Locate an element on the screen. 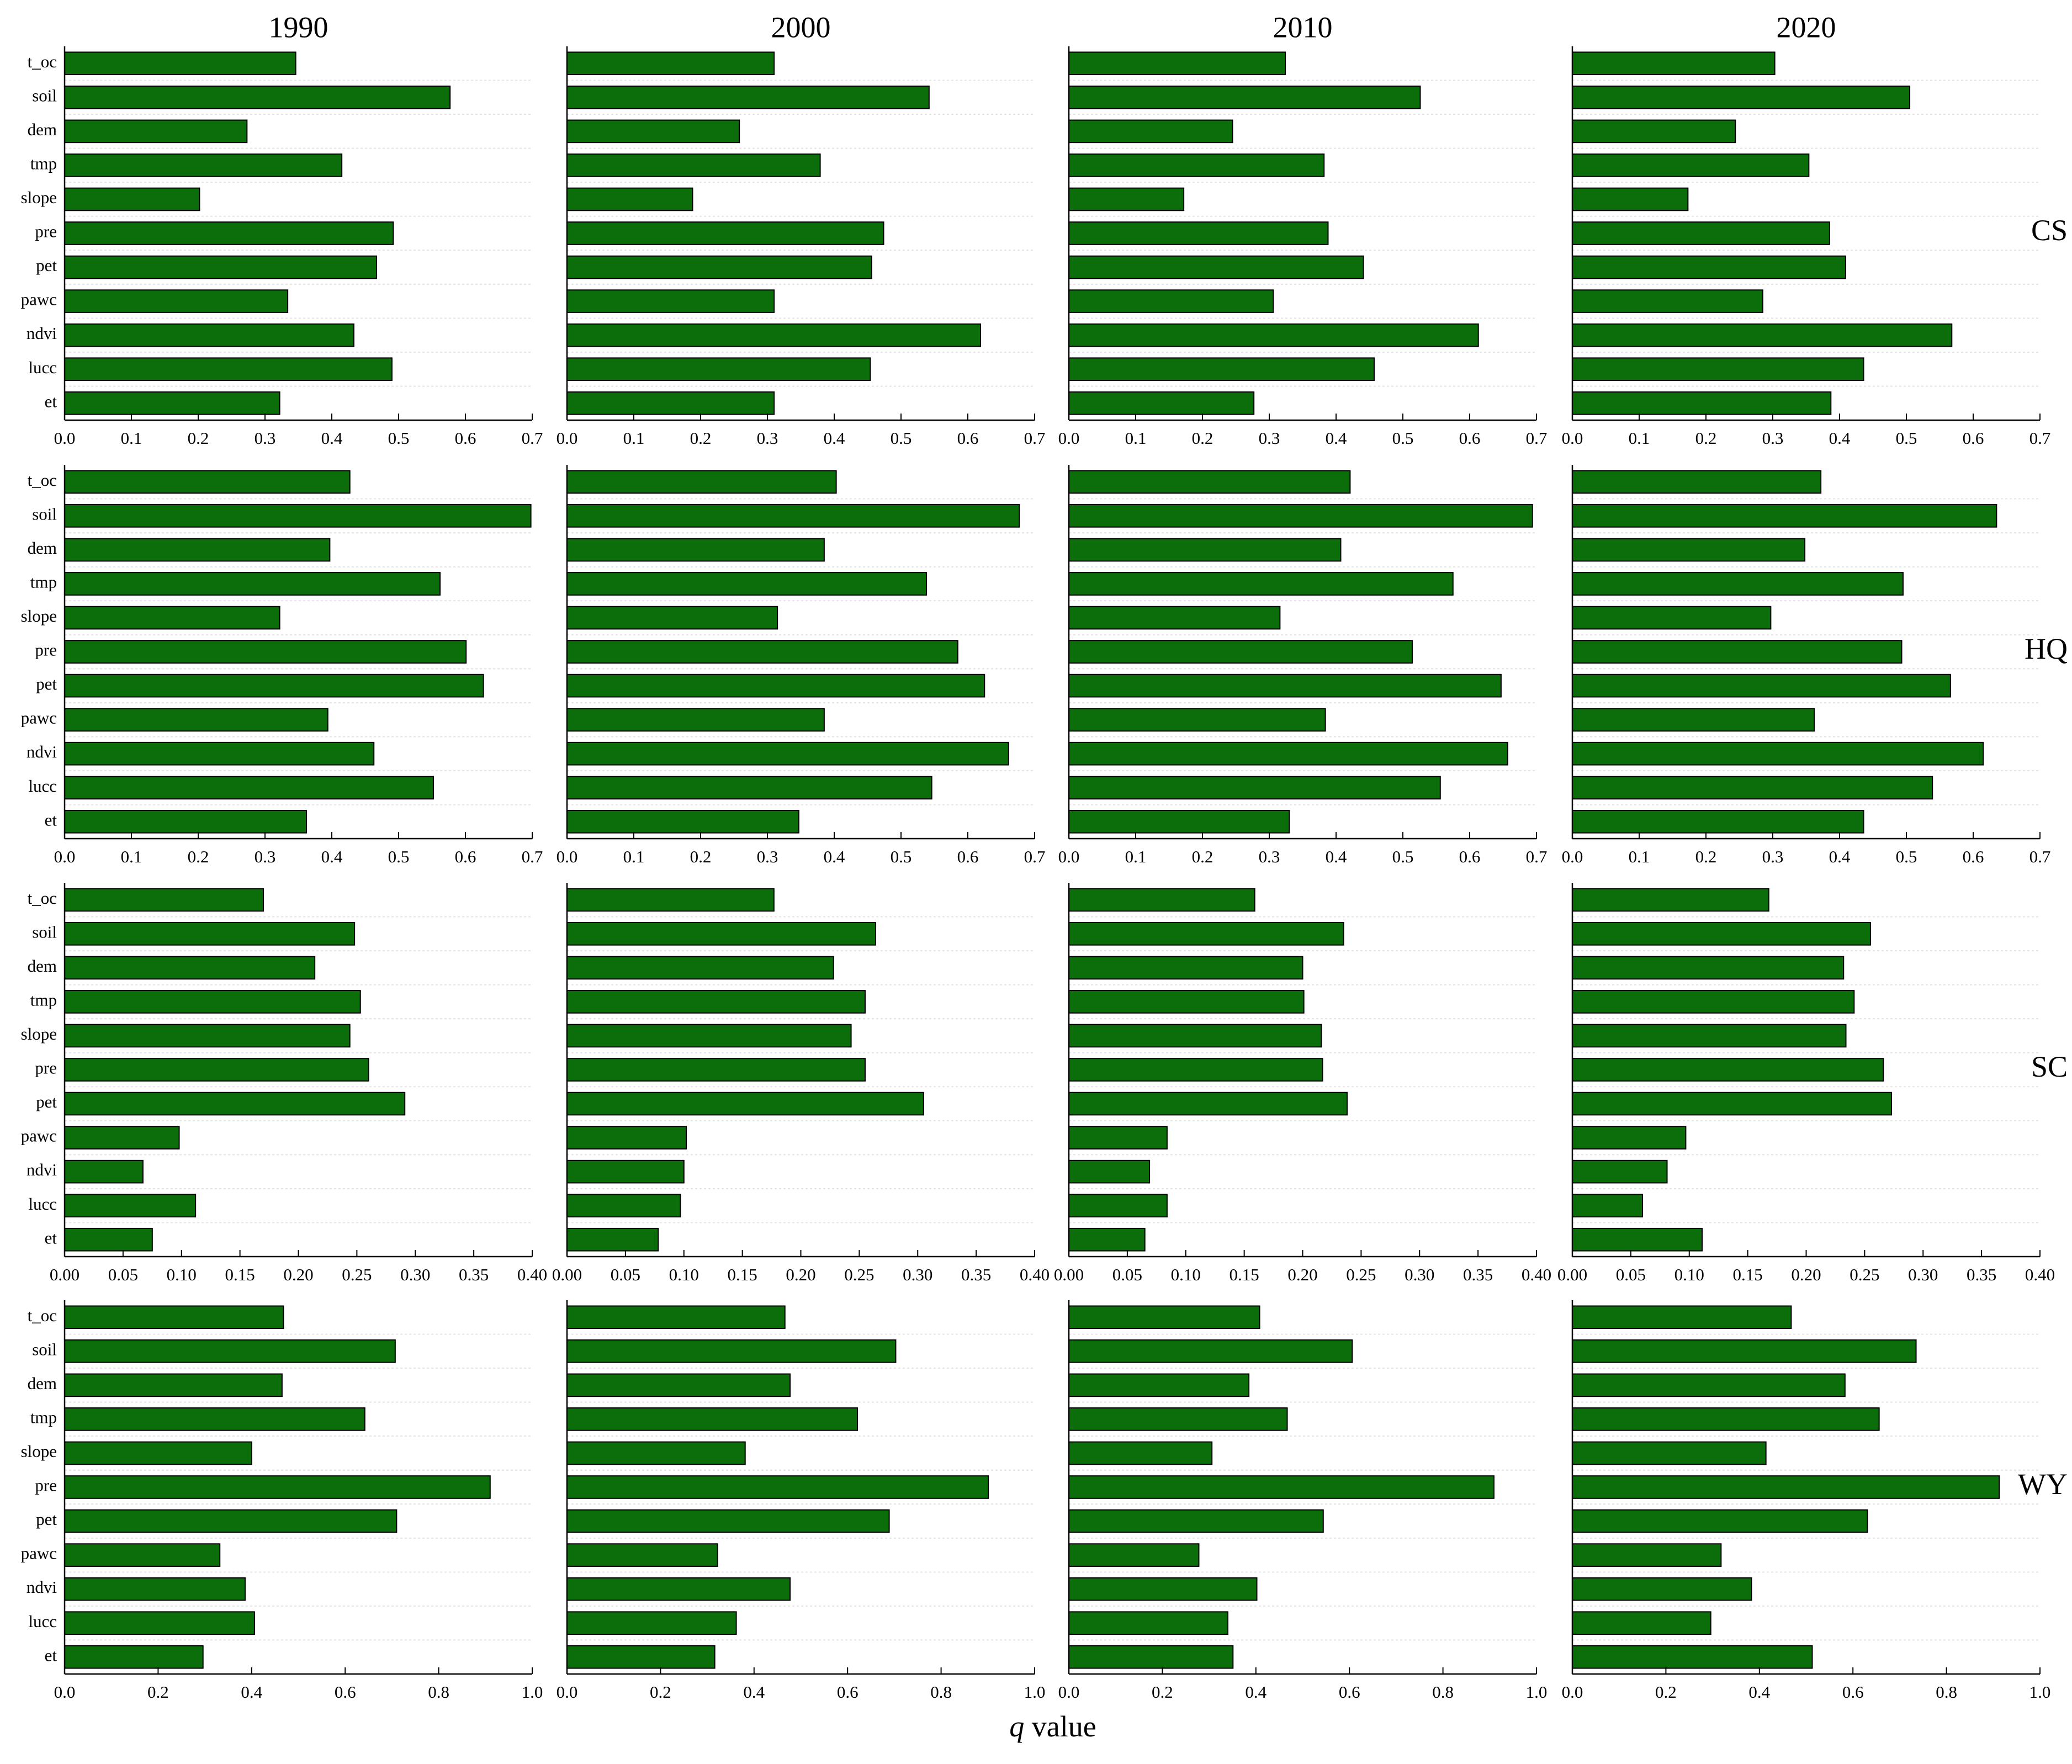 This screenshot has height=1764, width=2072. y-tick-label: dem is located at coordinates (42, 966).